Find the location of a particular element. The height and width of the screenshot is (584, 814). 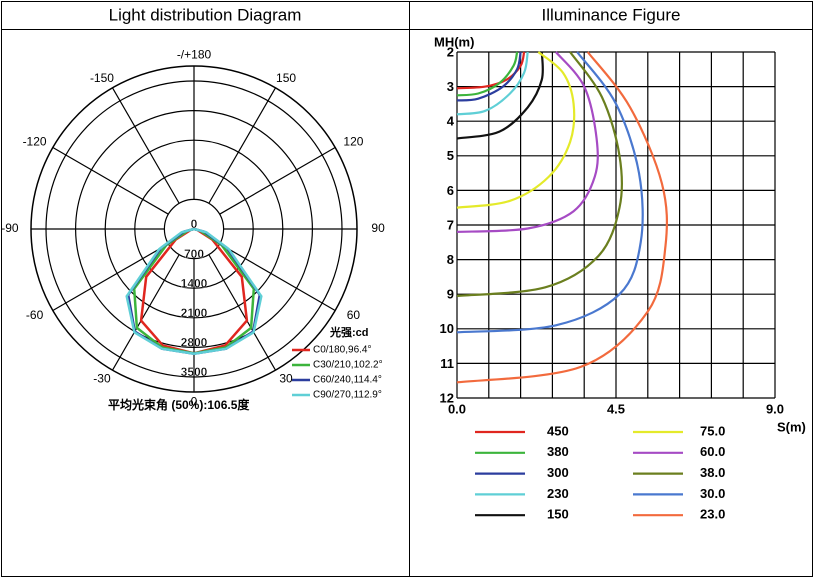

legend-label: 30.0 is located at coordinates (712, 493).